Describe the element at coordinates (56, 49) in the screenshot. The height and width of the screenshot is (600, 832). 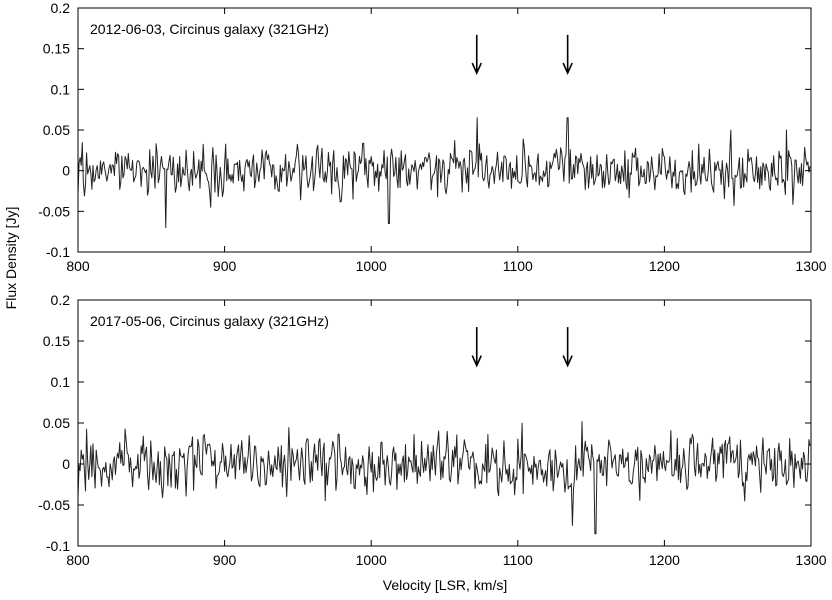
I see `y-tick-label-1-5: 0.15` at that location.